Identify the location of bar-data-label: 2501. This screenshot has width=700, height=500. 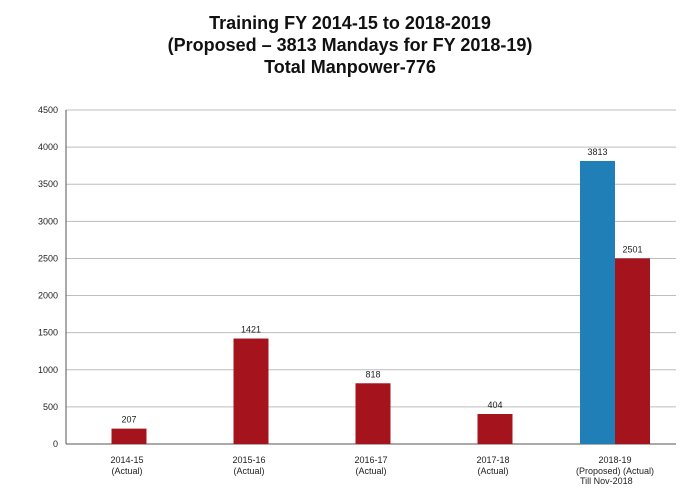
(632, 249).